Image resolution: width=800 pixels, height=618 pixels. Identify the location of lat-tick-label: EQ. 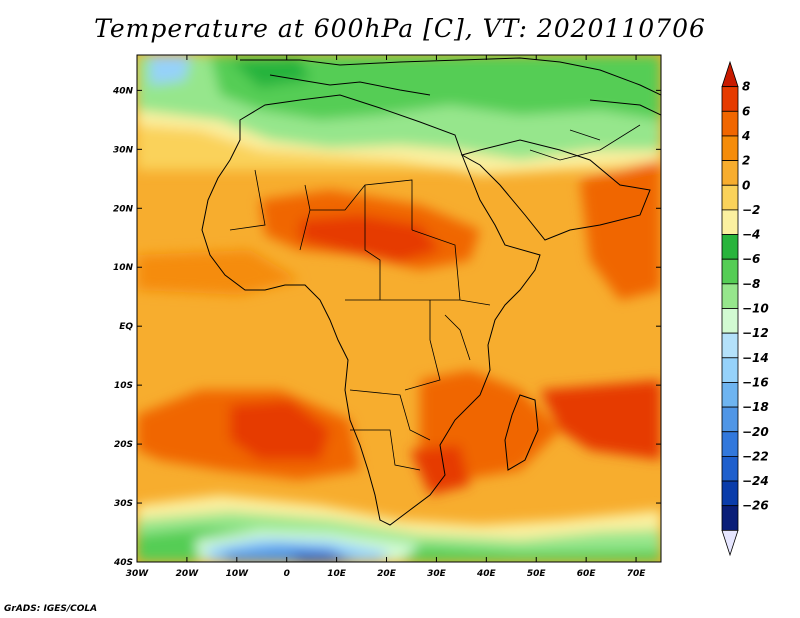
(126, 327).